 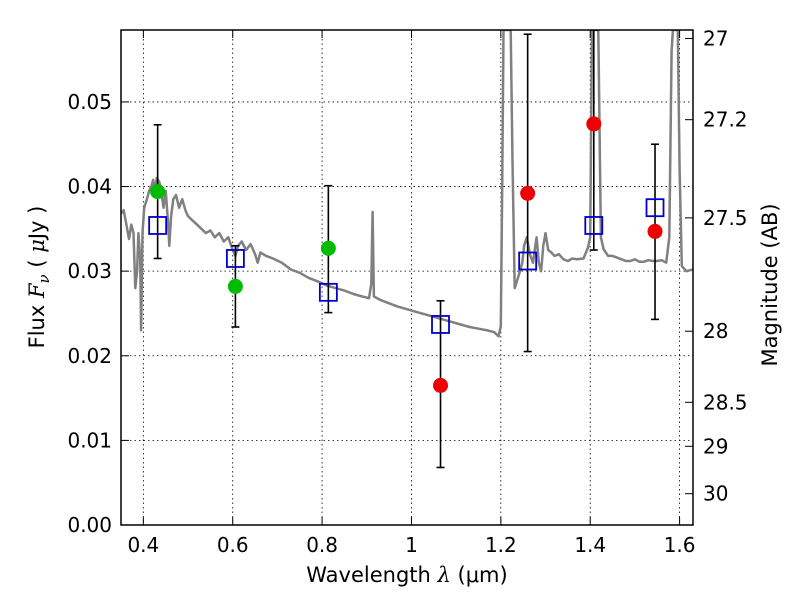 I want to click on x-tick-label: 1.4, so click(x=590, y=545).